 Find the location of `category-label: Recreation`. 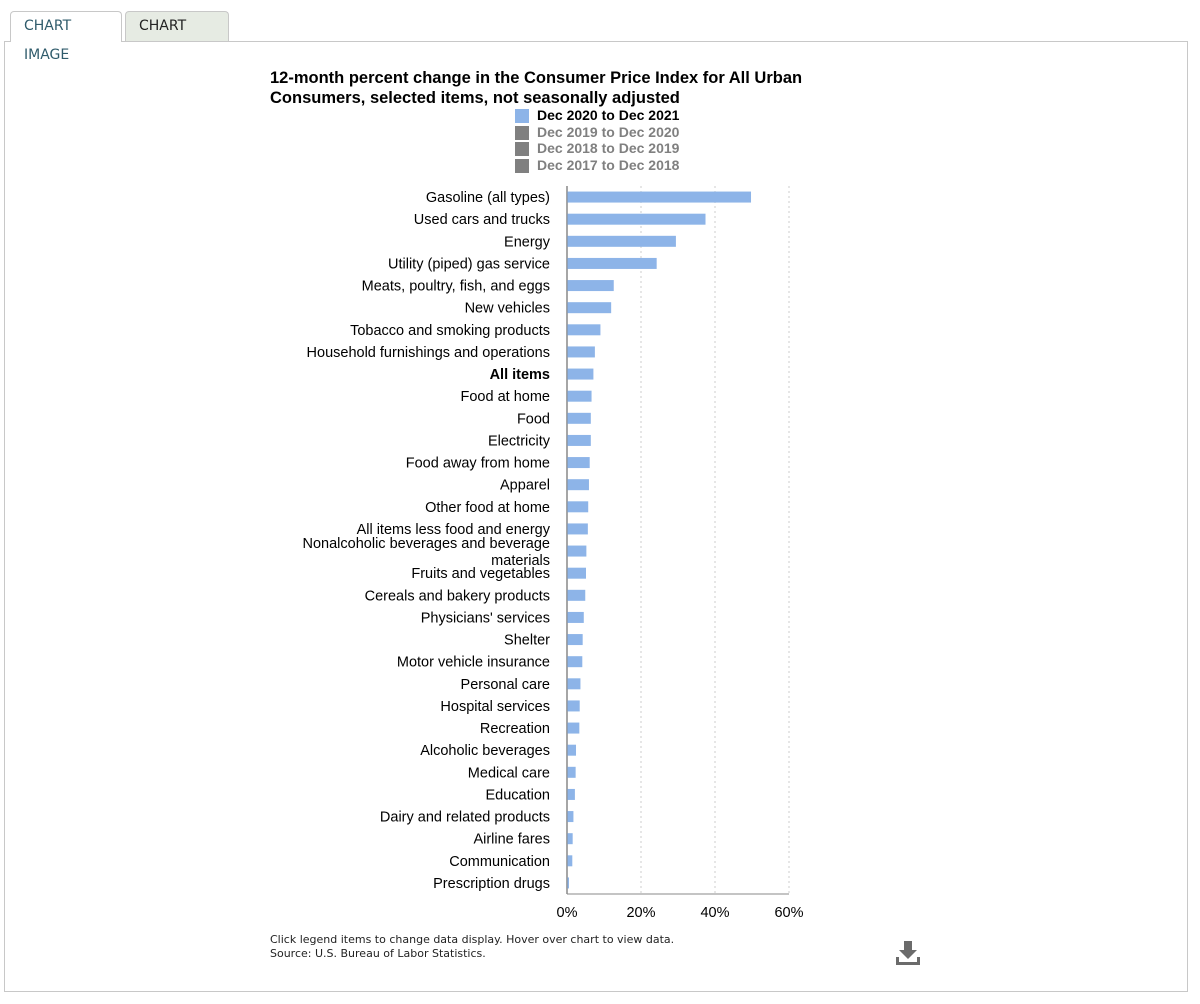

category-label: Recreation is located at coordinates (515, 729).